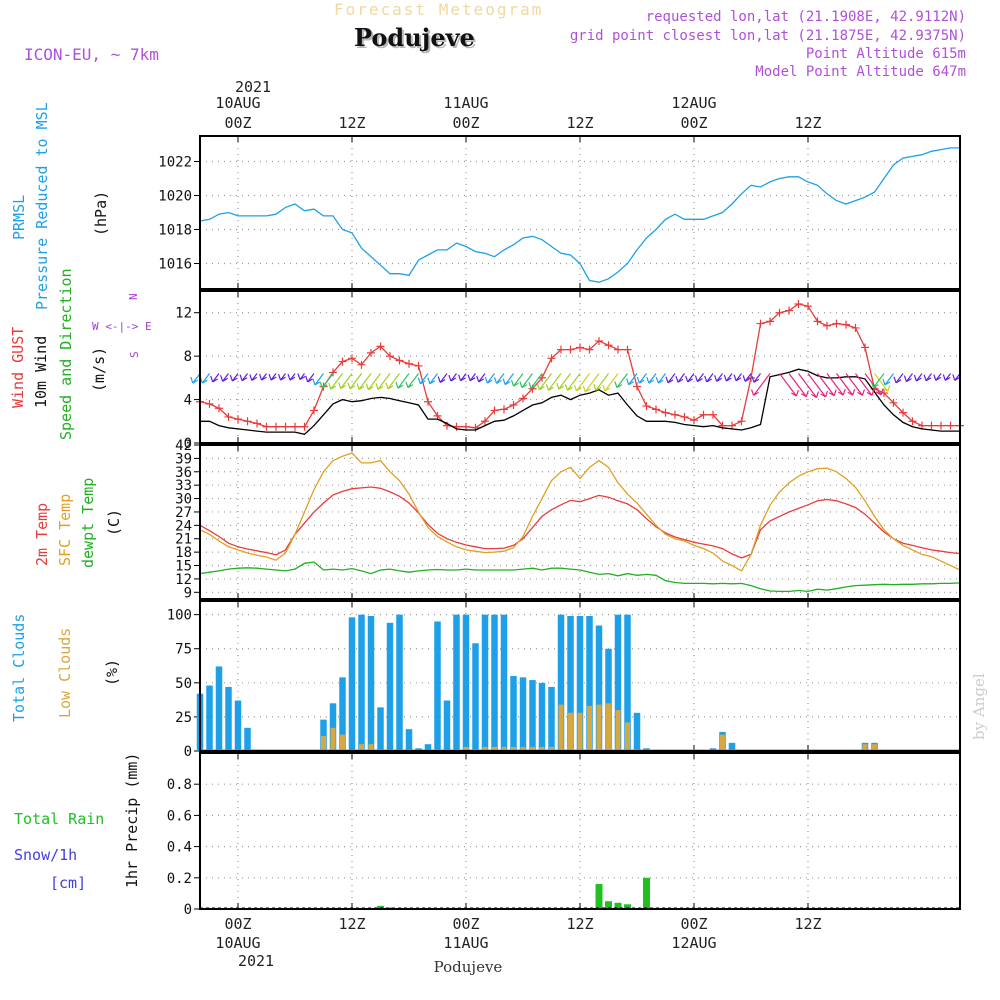  Describe the element at coordinates (183, 718) in the screenshot. I see `y-tick-label: 25` at that location.